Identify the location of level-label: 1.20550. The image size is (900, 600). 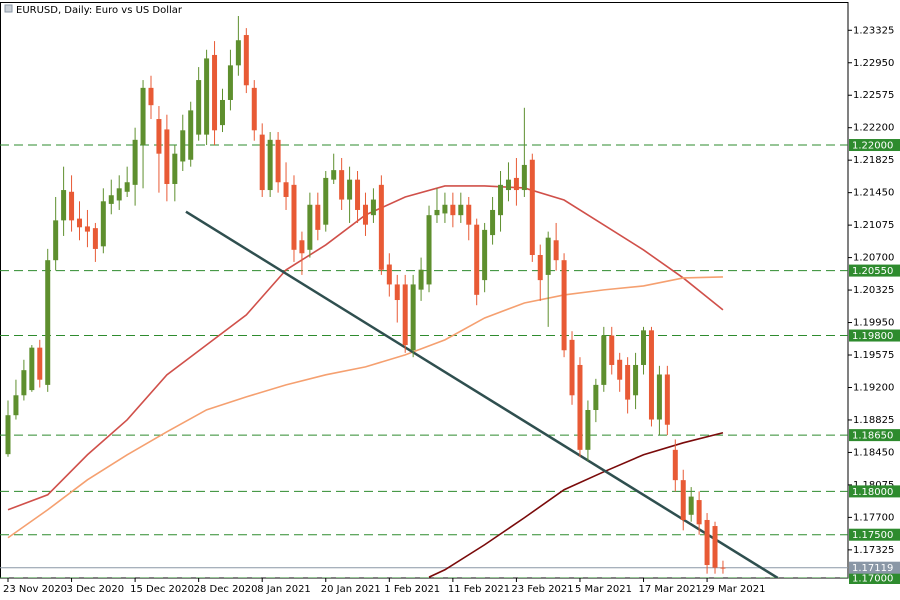
(872, 271).